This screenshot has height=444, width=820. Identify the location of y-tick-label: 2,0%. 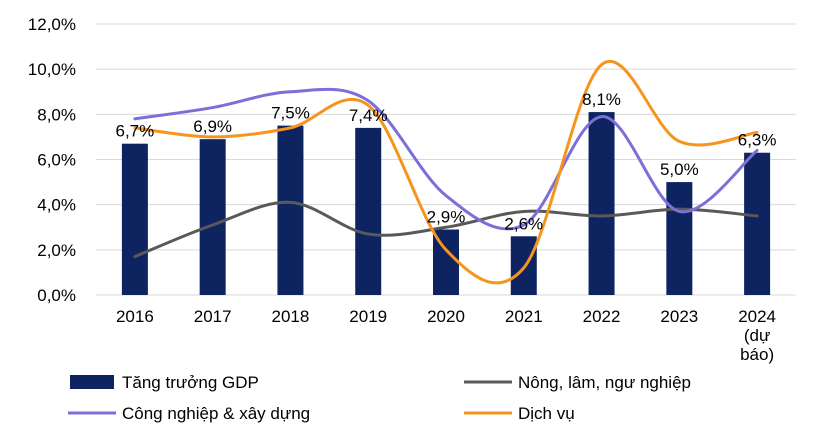
(56, 250).